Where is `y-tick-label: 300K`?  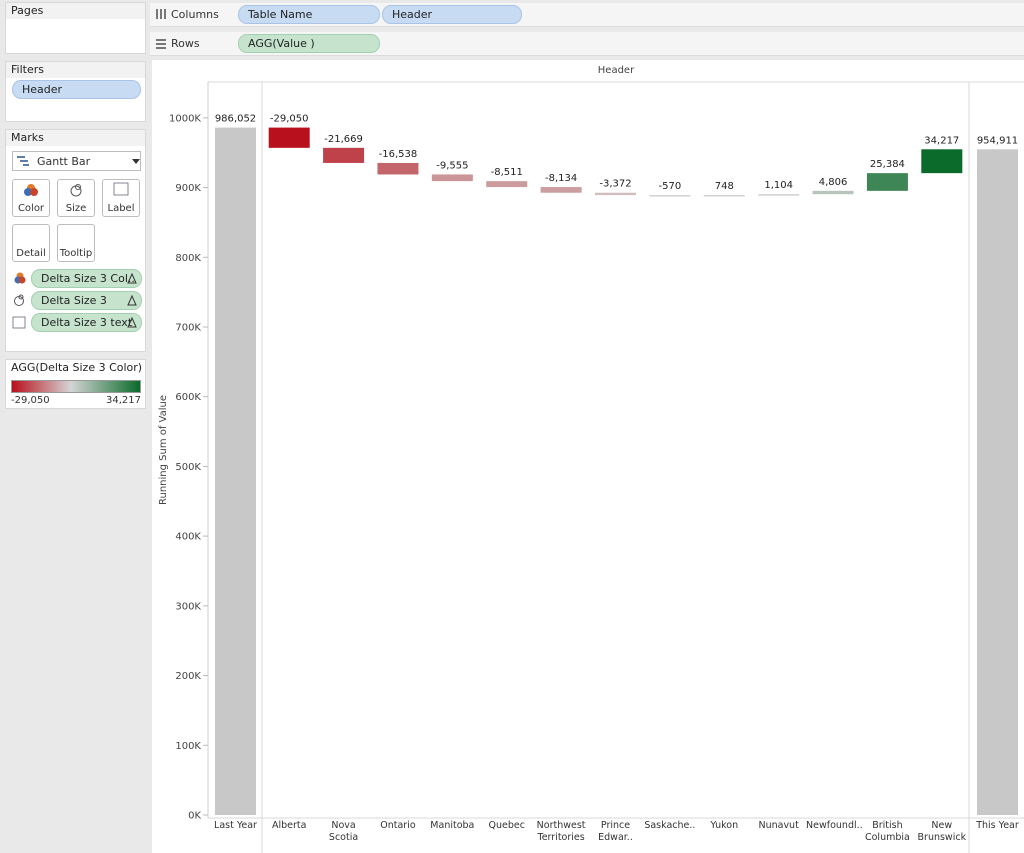
y-tick-label: 300K is located at coordinates (188, 606).